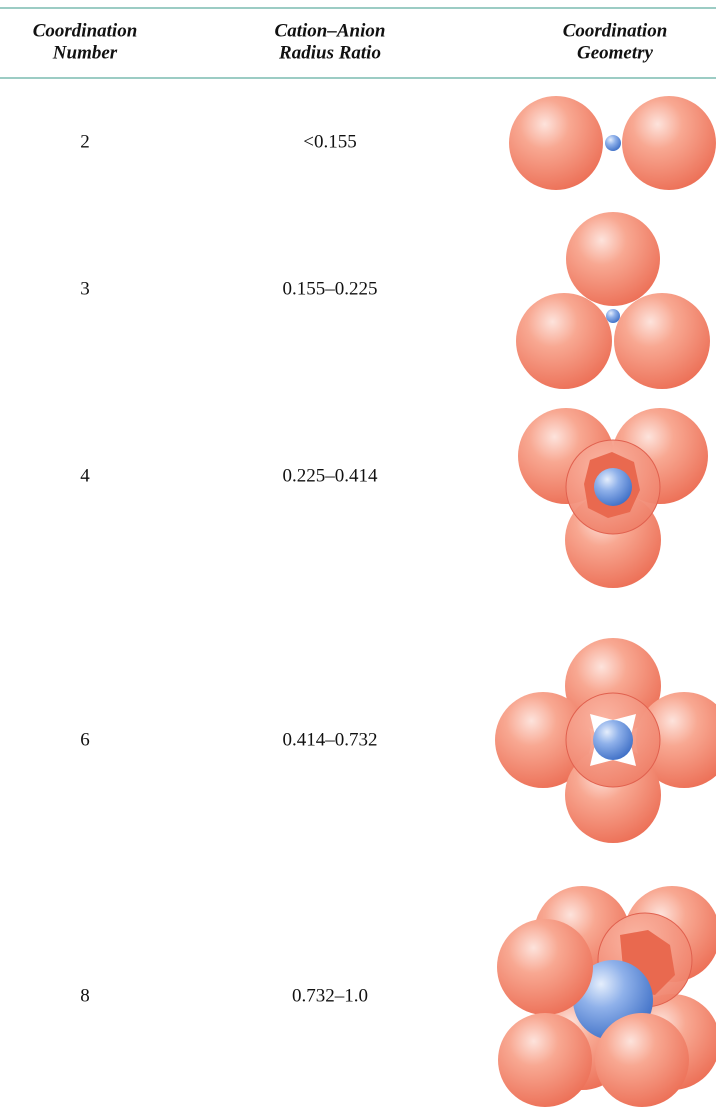 The image size is (716, 1109). Describe the element at coordinates (85, 475) in the screenshot. I see `cell: 4` at that location.